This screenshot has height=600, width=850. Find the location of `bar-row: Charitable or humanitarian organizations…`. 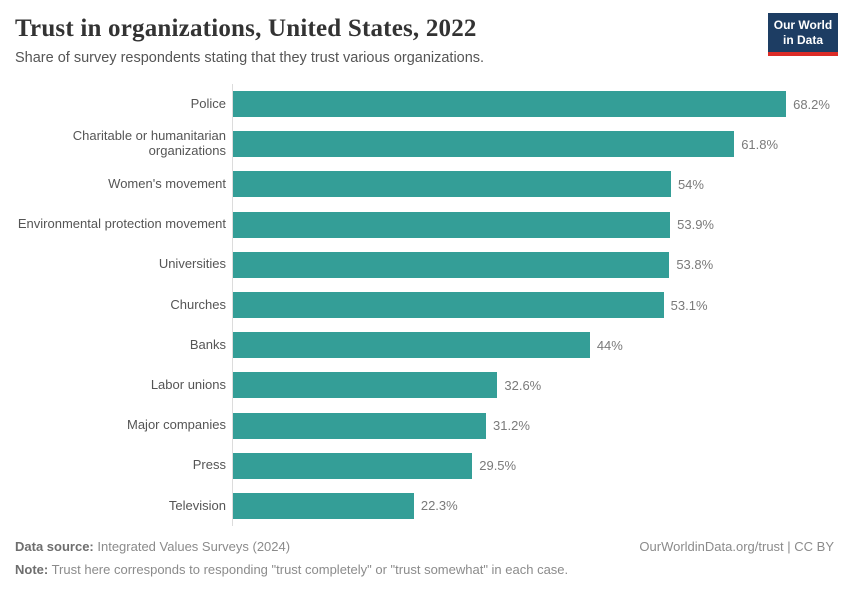

bar-row: Charitable or humanitarian organizations… is located at coordinates (425, 144).